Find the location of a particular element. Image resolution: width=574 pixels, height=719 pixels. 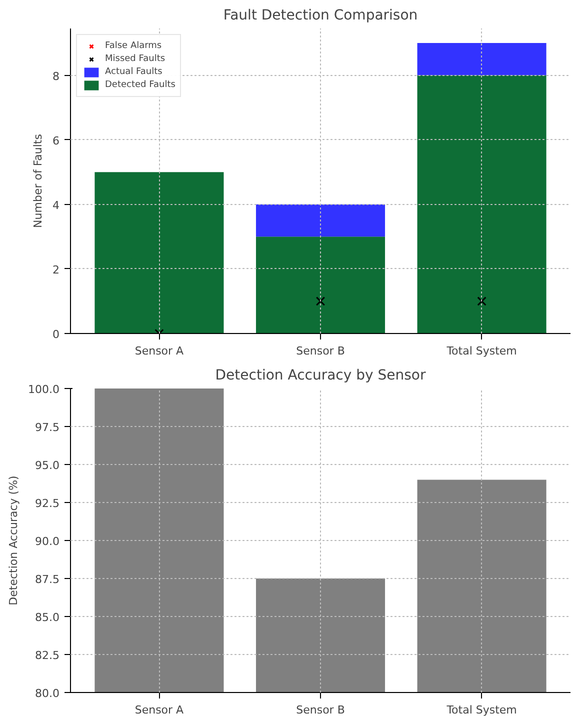

y-tick-label: 4 is located at coordinates (56, 205).